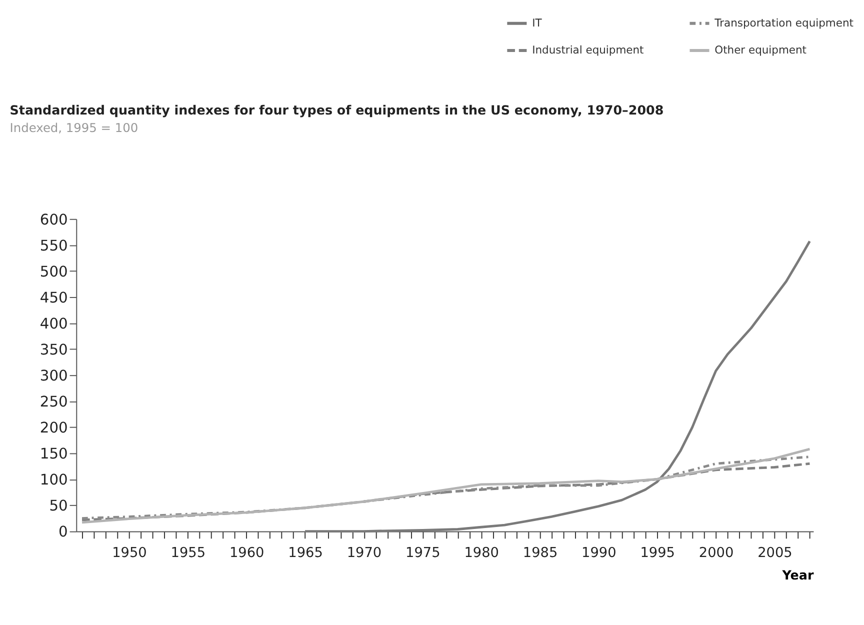 This screenshot has height=625, width=864. Describe the element at coordinates (54, 454) in the screenshot. I see `y-tick-label: 150` at that location.